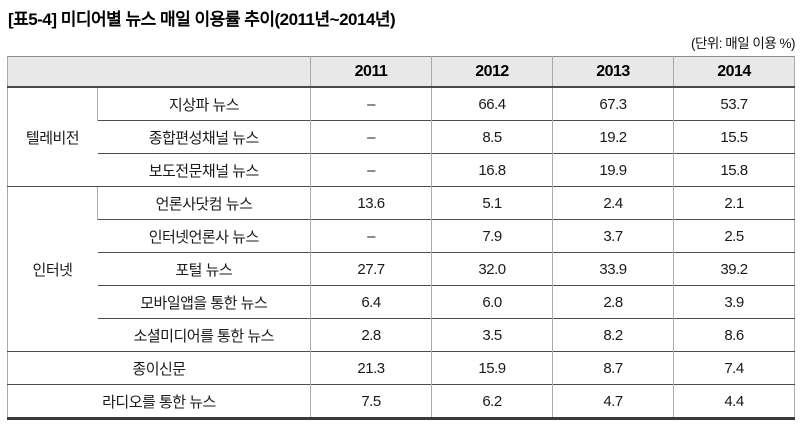  What do you see at coordinates (371, 302) in the screenshot?
I see `cell-value: 6.4` at bounding box center [371, 302].